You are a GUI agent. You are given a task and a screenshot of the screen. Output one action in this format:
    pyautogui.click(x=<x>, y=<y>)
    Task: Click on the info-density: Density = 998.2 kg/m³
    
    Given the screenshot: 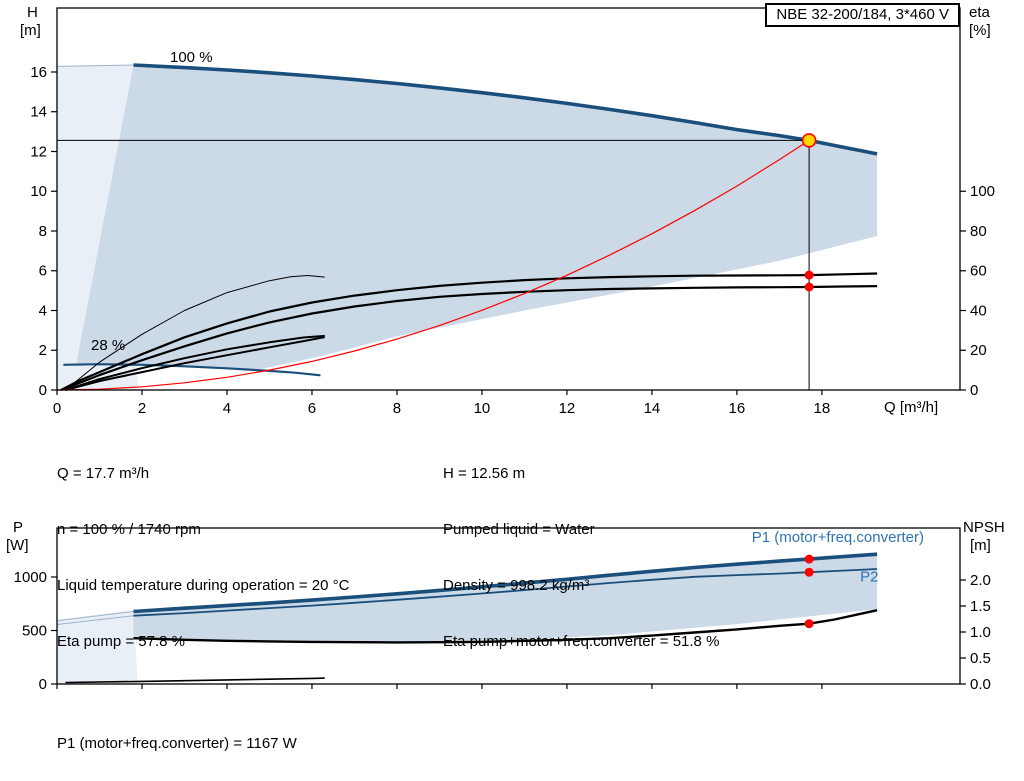 What is the action you would take?
    pyautogui.click(x=516, y=585)
    